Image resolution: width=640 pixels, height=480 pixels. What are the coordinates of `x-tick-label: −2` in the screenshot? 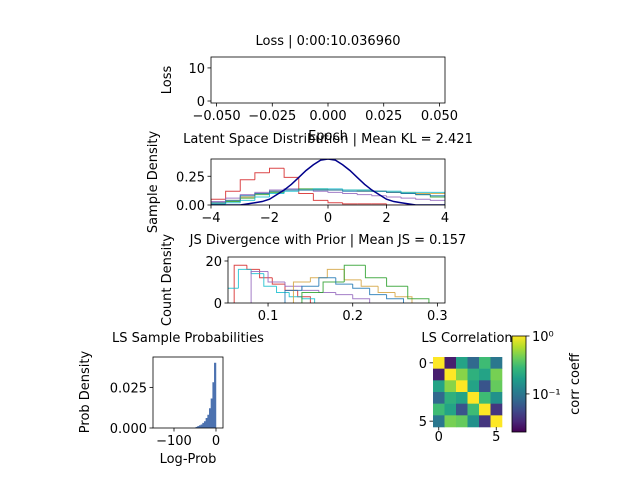 It's located at (269, 218).